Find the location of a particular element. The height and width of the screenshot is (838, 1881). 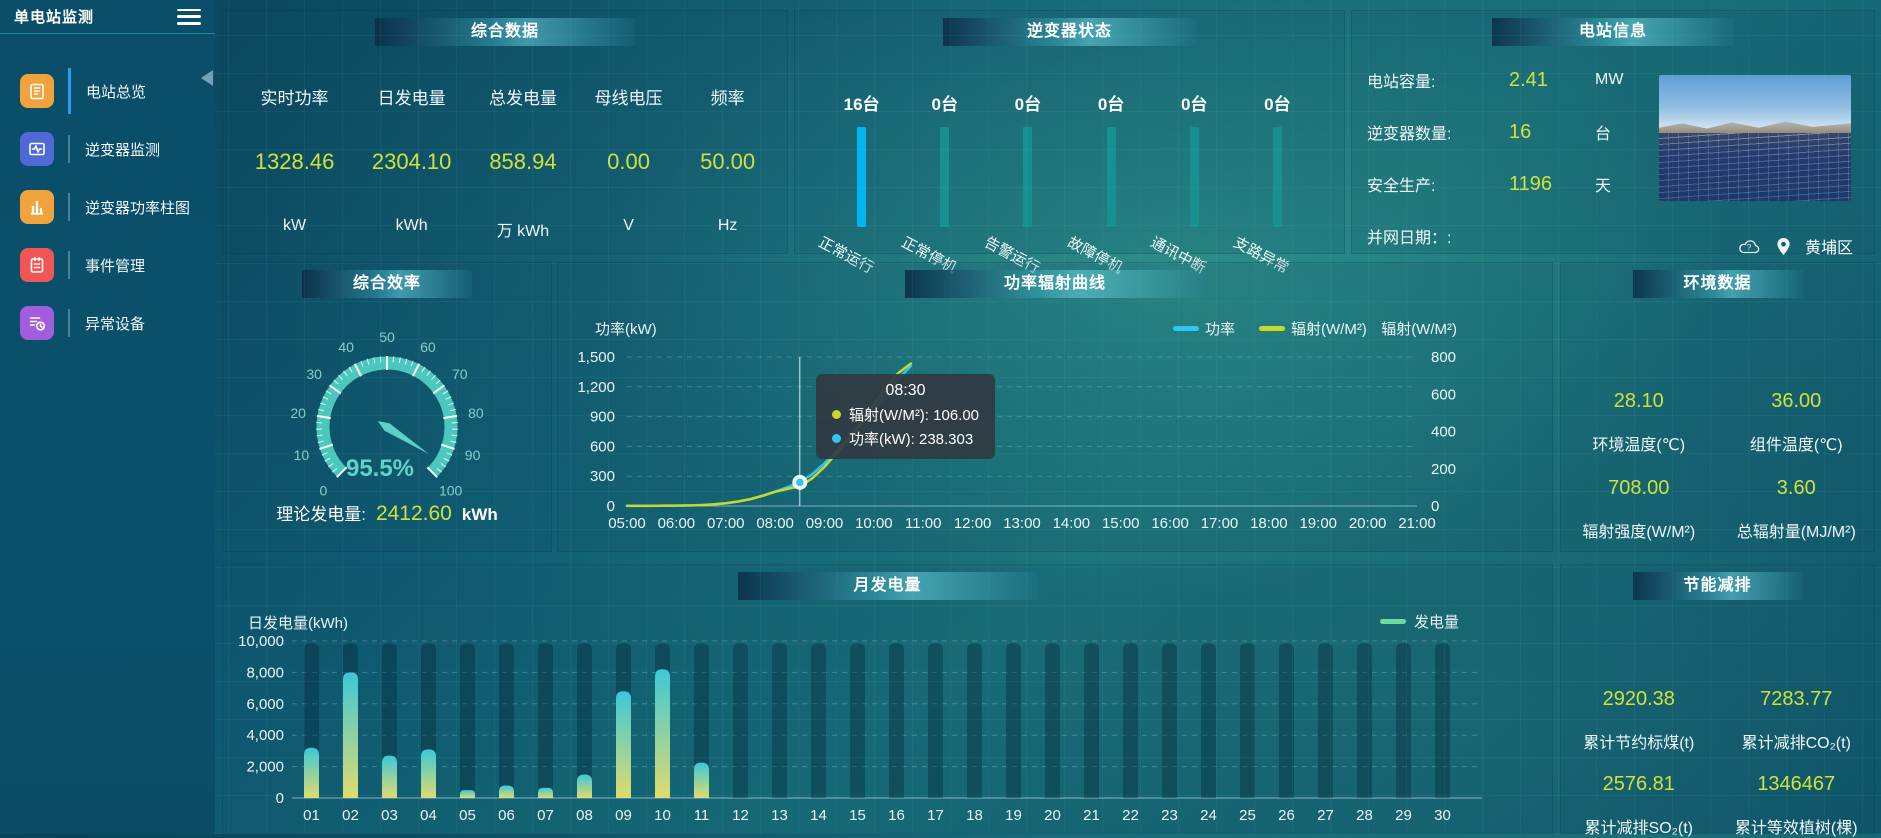

metric-value: 708.00 is located at coordinates (1639, 488).